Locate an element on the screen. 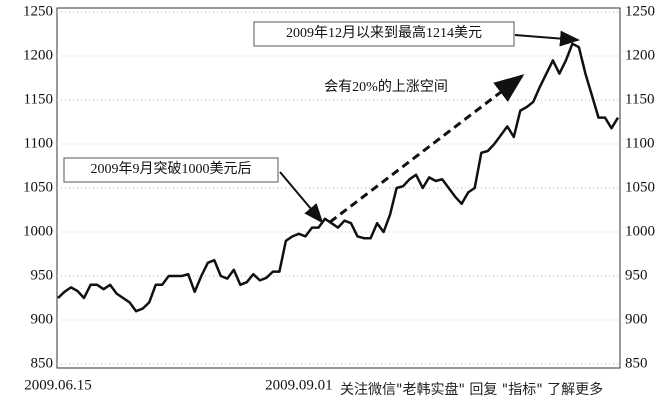 The height and width of the screenshot is (402, 664). y-tick-label: 900 is located at coordinates (42, 319).